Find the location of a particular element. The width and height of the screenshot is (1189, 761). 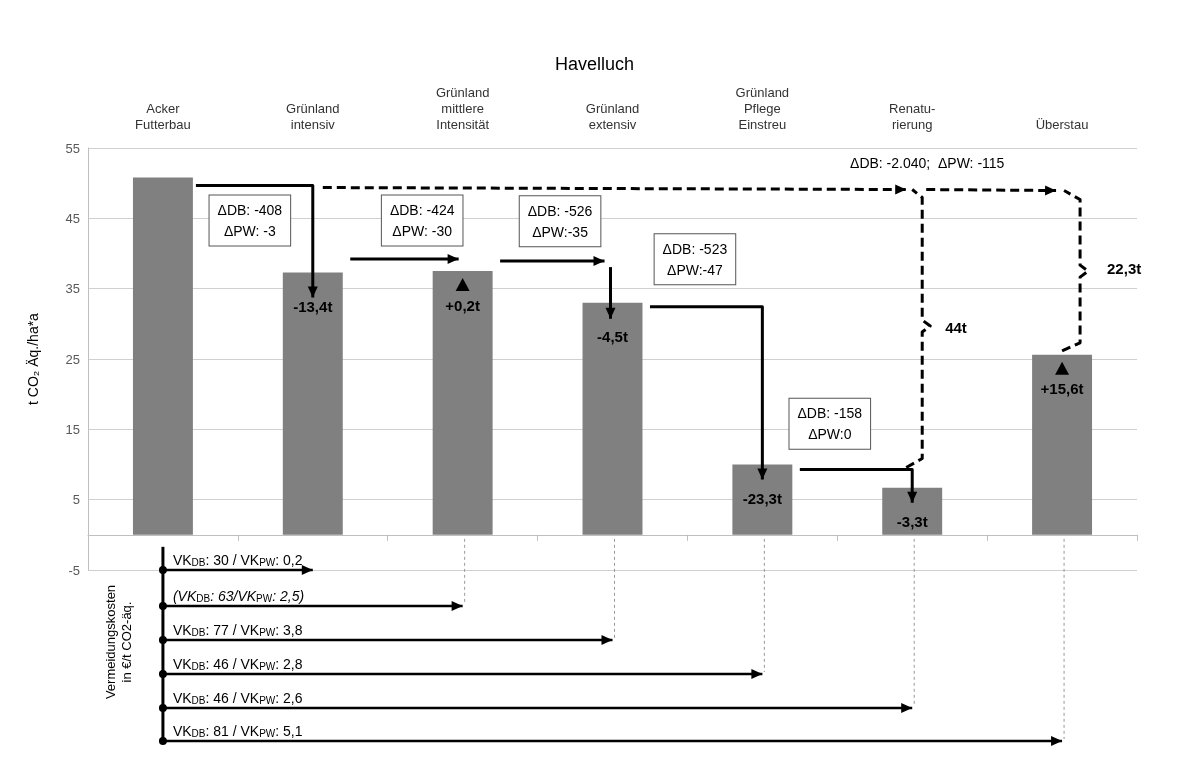

text: VKDB: 77 / VKPW: 3,8 is located at coordinates (237, 629).